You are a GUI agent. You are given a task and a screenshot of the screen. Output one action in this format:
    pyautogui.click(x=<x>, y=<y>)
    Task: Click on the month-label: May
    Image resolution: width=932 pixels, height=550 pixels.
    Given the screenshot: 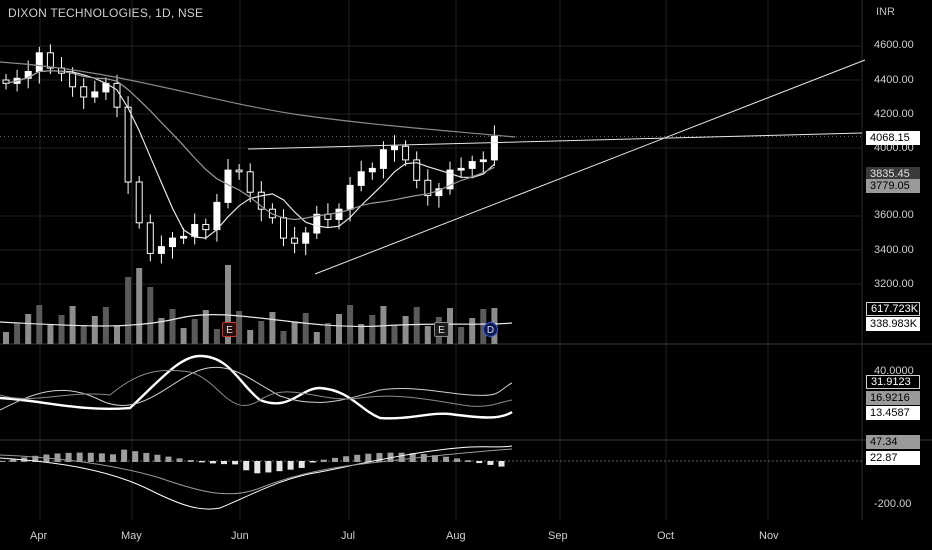 What is the action you would take?
    pyautogui.click(x=131, y=536)
    